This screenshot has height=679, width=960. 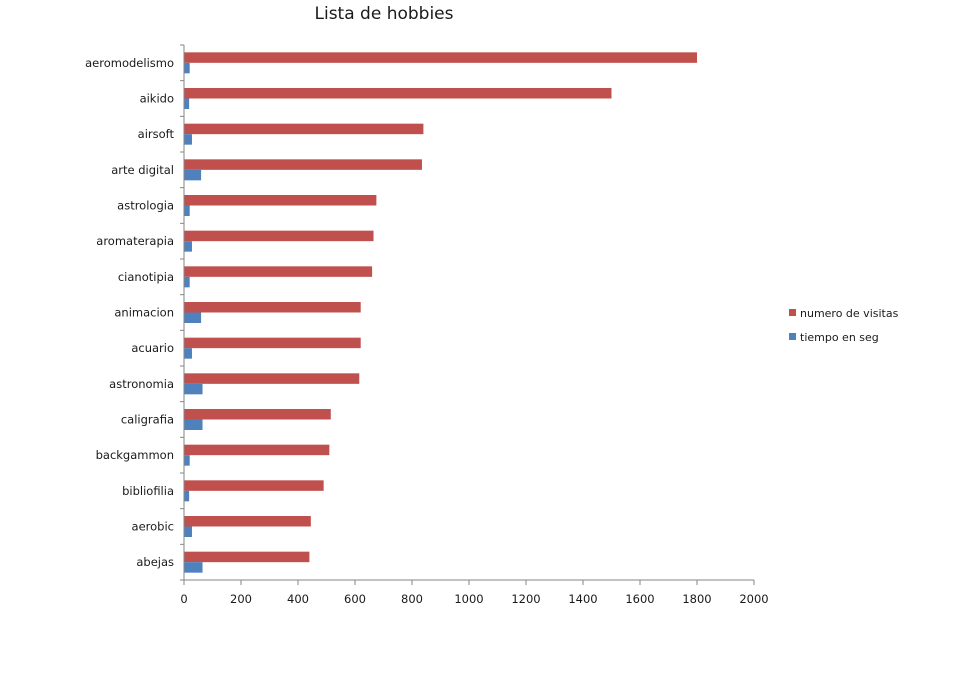 I want to click on legend-label: tiempo en seg, so click(x=839, y=337).